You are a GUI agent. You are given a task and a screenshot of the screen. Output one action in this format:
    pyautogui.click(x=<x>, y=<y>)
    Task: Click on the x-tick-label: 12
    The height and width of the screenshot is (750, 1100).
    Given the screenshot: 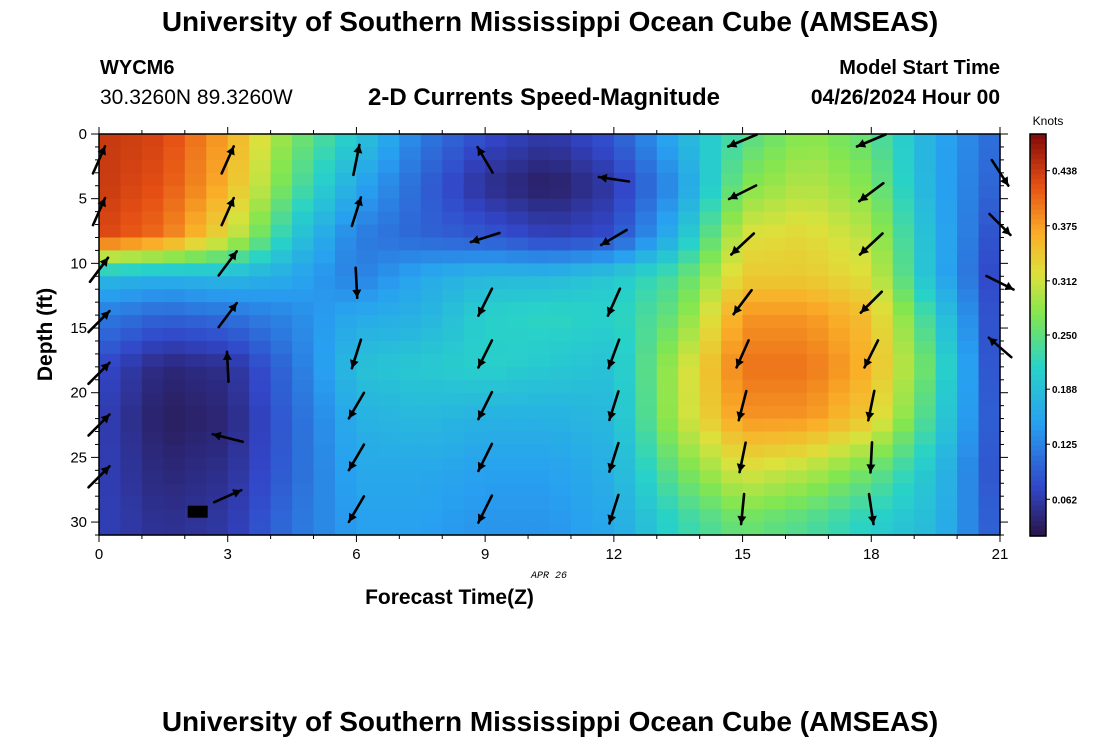 What is the action you would take?
    pyautogui.click(x=614, y=554)
    